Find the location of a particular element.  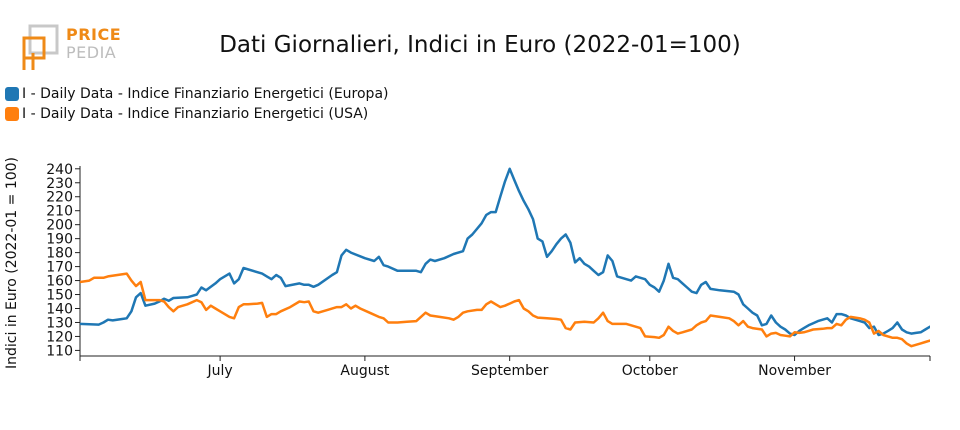

pricepedia-logo: PRICE PEDIA is located at coordinates (75, 49).